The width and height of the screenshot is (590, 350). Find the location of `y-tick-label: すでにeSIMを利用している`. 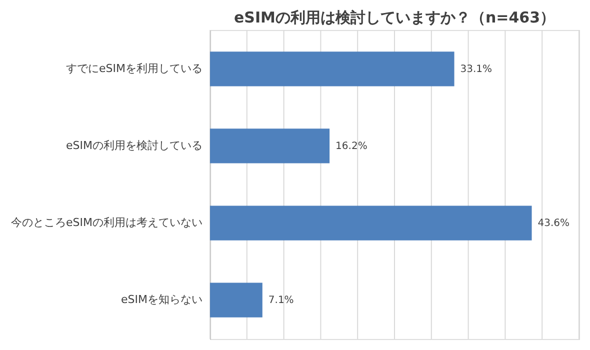

y-tick-label: すでにeSIMを利用している is located at coordinates (134, 68).